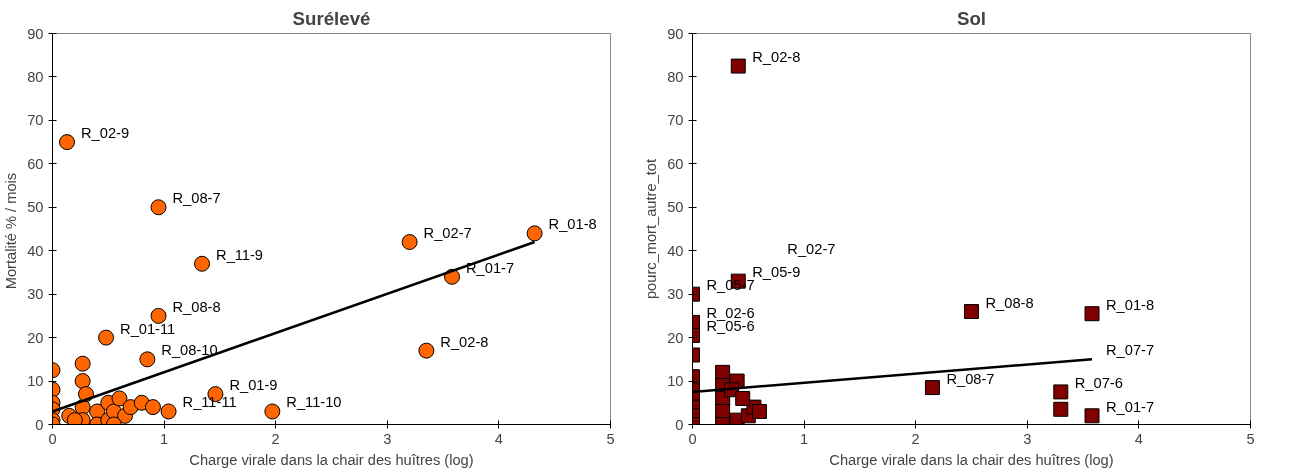  Describe the element at coordinates (730, 285) in the screenshot. I see `annotation: R_05-7` at that location.